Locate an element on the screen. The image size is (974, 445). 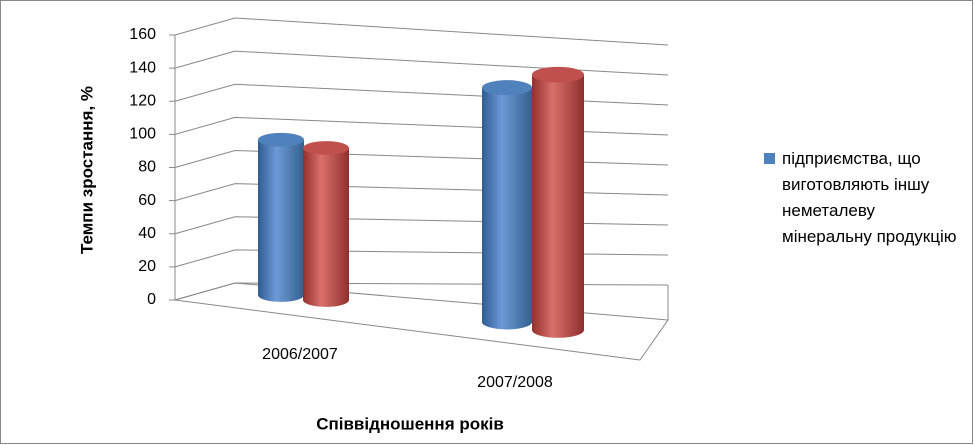
y-tick-label: 80 is located at coordinates (147, 167).